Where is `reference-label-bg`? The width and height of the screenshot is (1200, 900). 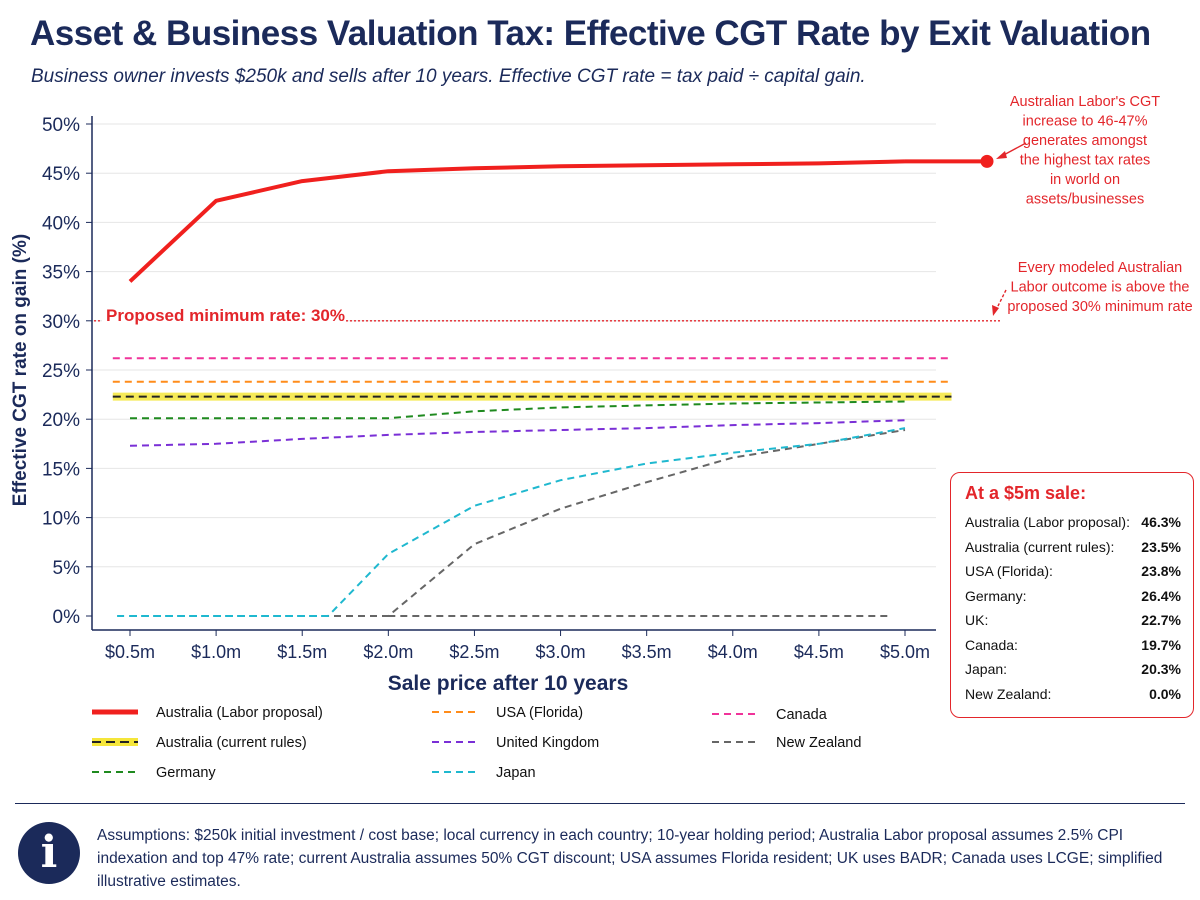 reference-label-bg is located at coordinates (224, 315).